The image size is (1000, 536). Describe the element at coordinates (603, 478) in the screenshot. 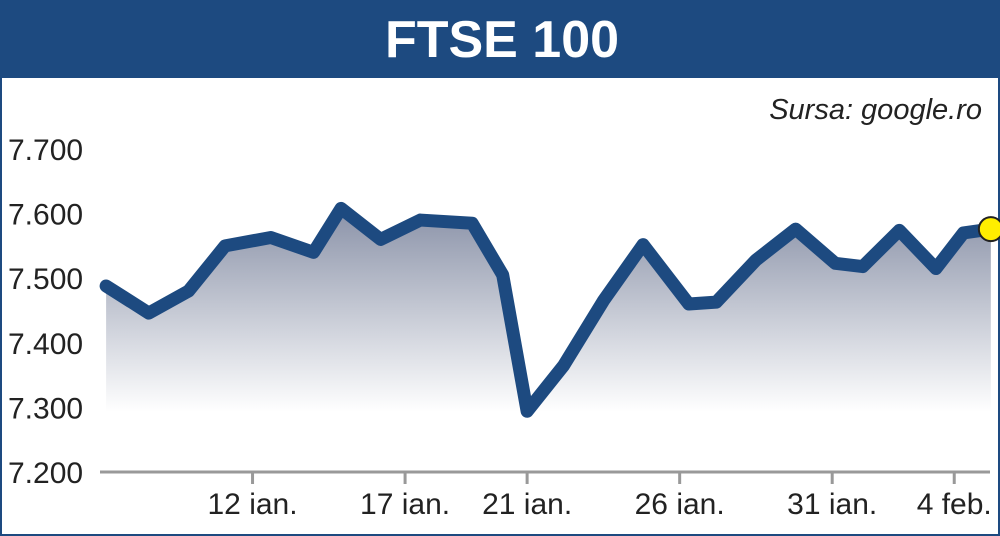

I see `x-axis-ticks` at that location.